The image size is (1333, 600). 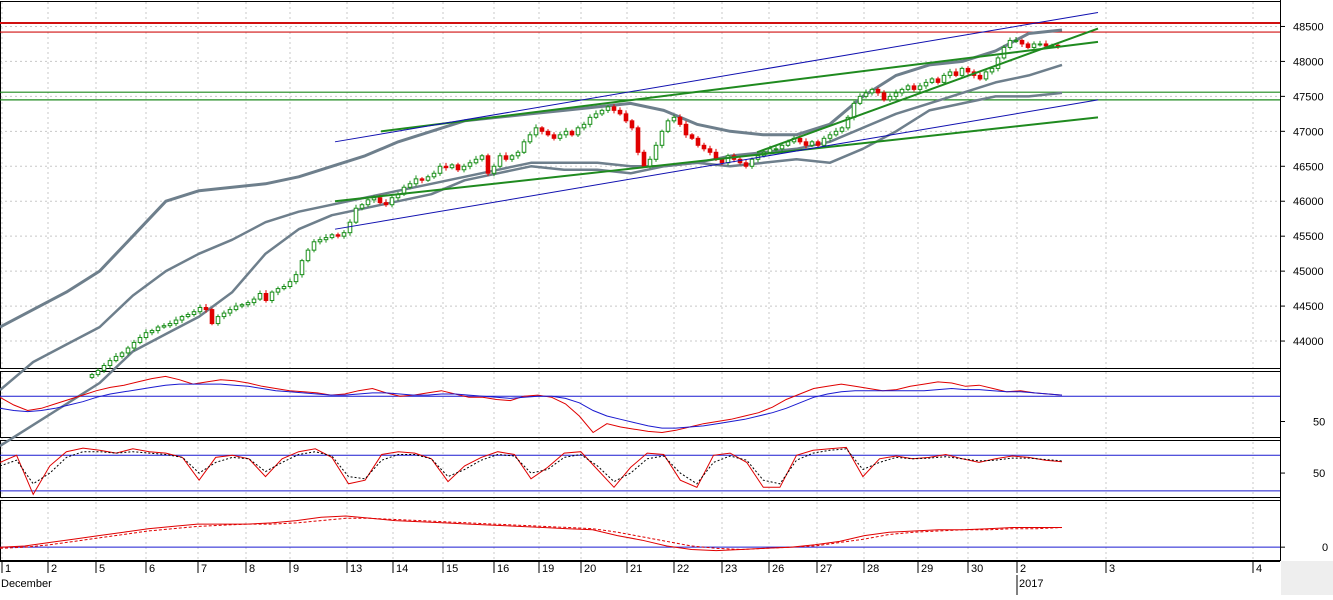 I want to click on price-axis-label: 46500, so click(x=1308, y=167).